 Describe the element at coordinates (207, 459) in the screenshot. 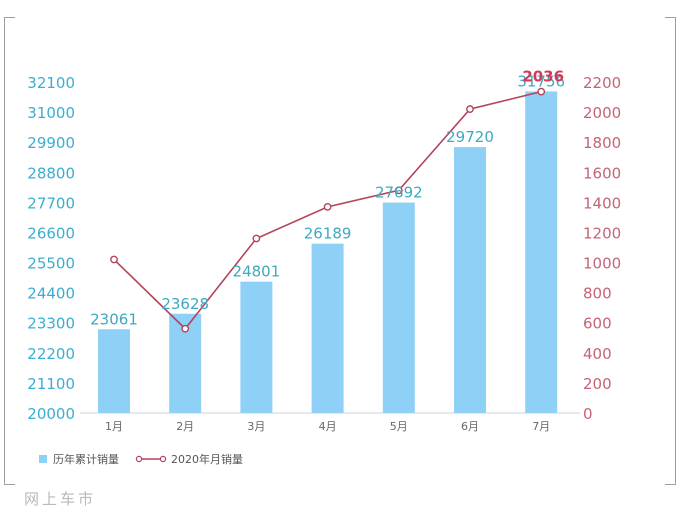

I see `legend-label-line: 2020年月销量` at that location.